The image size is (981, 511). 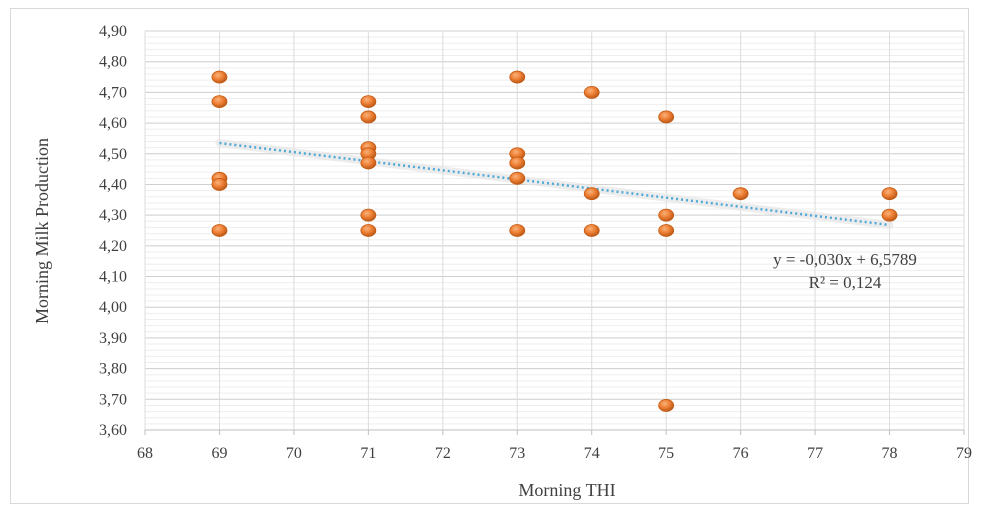 What do you see at coordinates (113, 307) in the screenshot?
I see `y-tick-label: 4,00` at bounding box center [113, 307].